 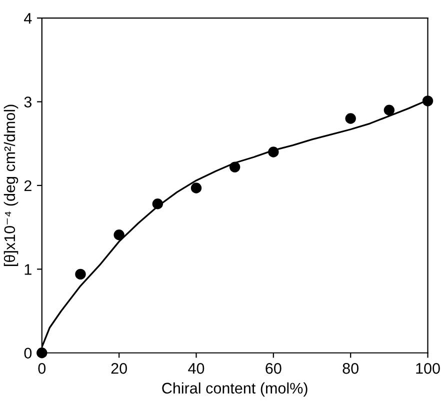 I want to click on x-tick-label: 20, so click(x=119, y=368).